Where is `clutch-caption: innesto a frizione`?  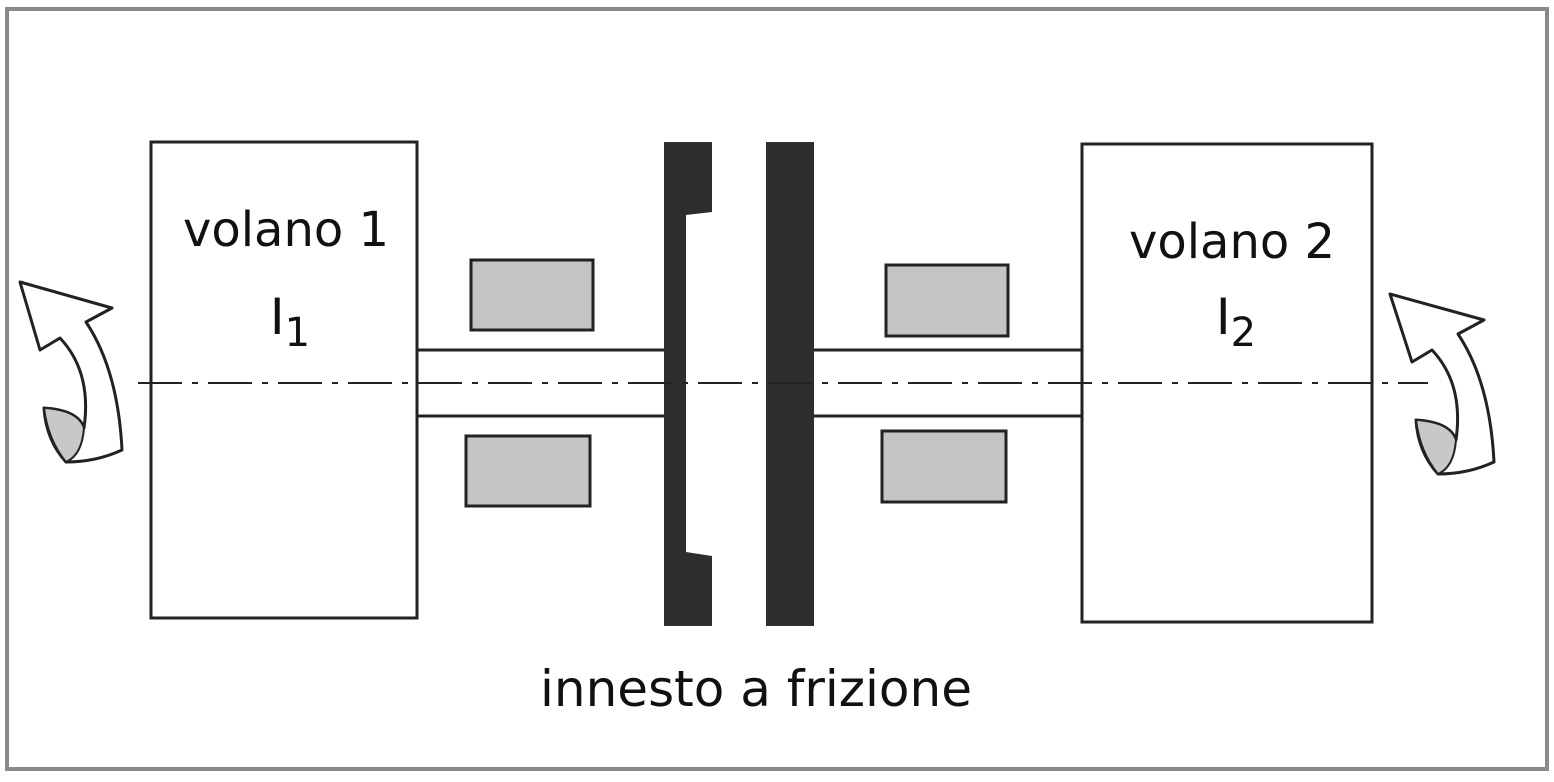
clutch-caption: innesto a frizione is located at coordinates (756, 689).